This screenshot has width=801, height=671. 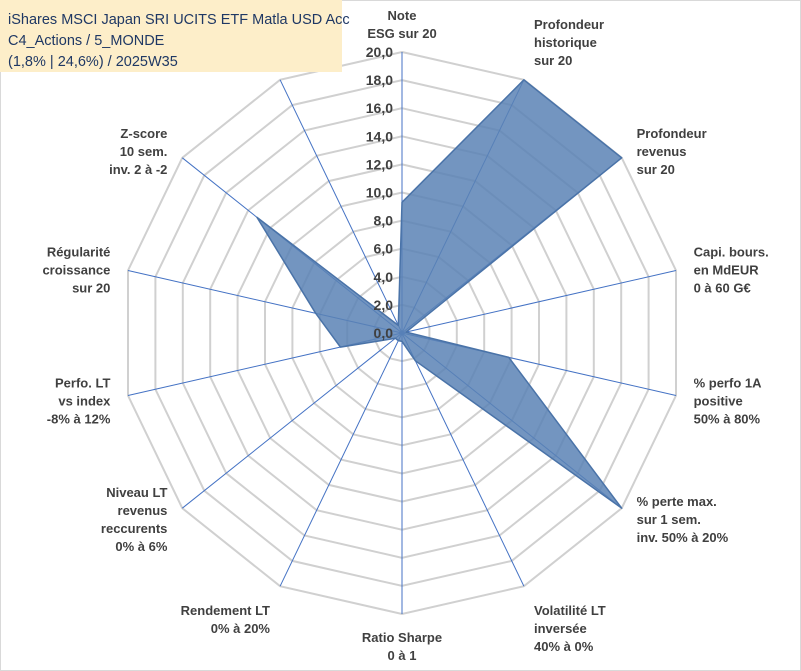 I want to click on tick-label: 12,0, so click(x=379, y=164).